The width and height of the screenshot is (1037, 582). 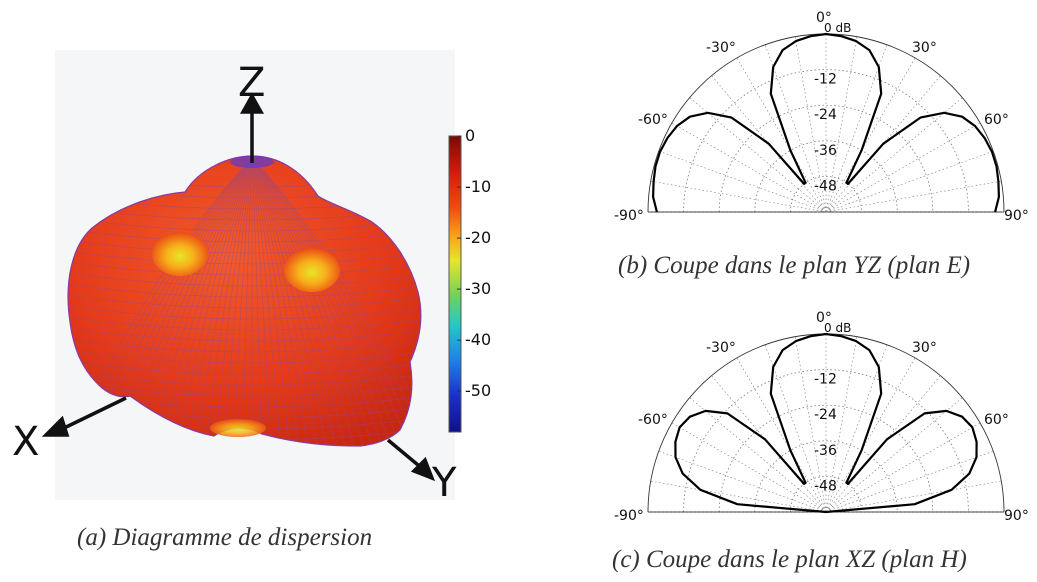 I want to click on null-region-bottom, so click(x=238, y=428).